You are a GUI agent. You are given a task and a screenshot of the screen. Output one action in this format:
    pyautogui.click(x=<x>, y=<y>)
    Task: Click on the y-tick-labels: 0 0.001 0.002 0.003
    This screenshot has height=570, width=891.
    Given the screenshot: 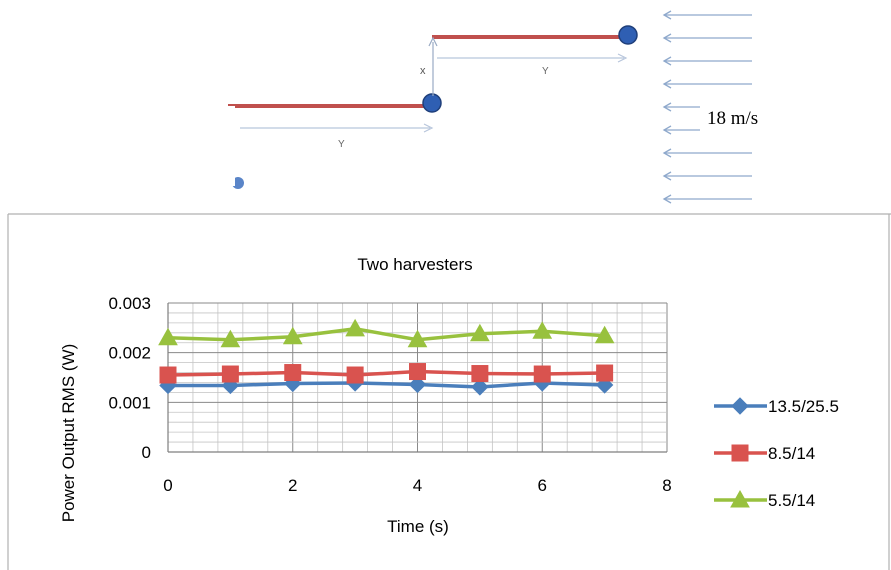 What is the action you would take?
    pyautogui.click(x=129, y=378)
    